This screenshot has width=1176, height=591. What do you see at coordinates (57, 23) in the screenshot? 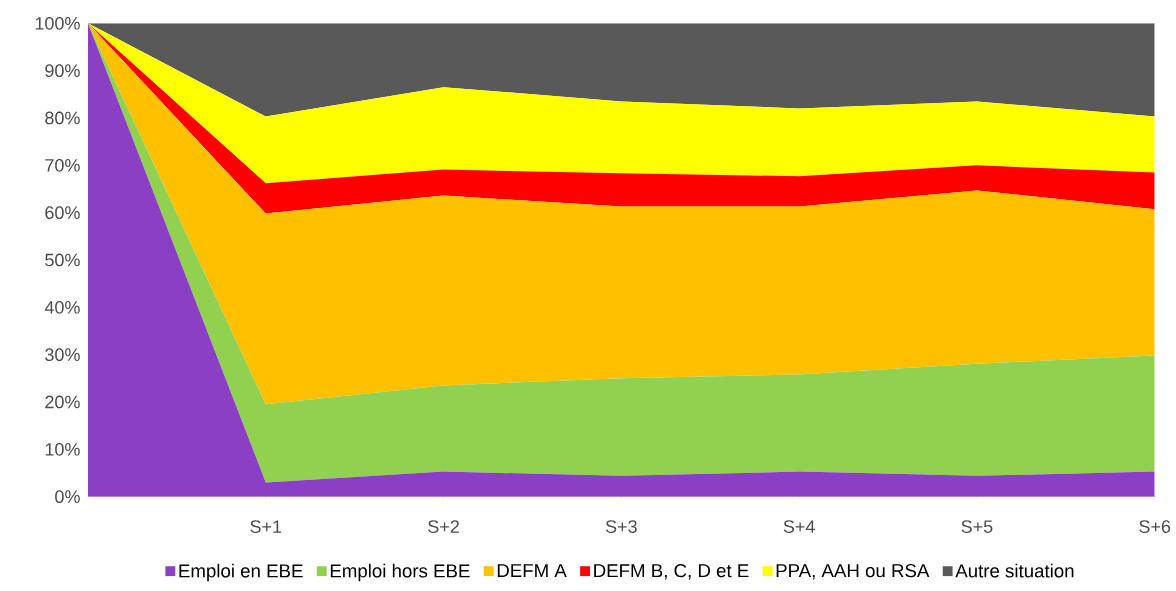
I see `y-tick-label: 100%` at bounding box center [57, 23].